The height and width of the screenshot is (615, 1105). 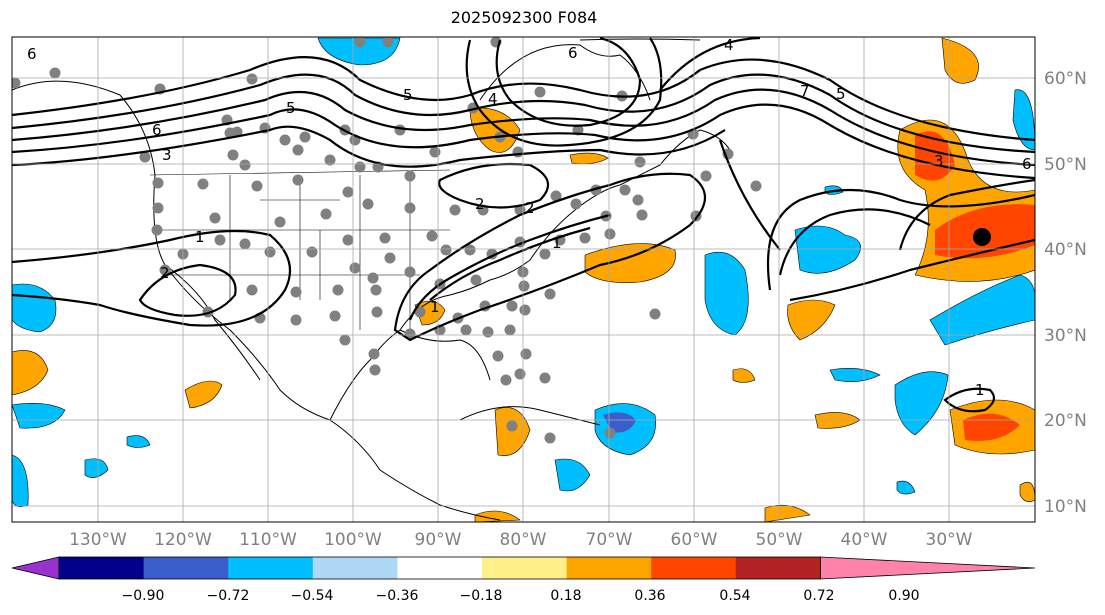 I want to click on lon-label: 70°W, so click(x=609, y=540).